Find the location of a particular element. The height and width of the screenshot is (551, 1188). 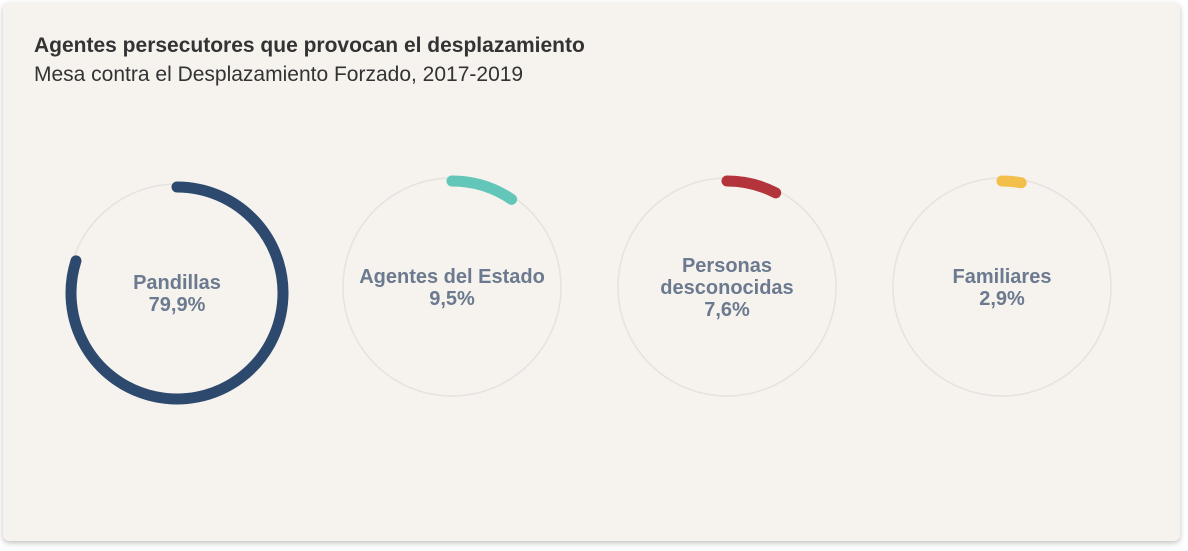

ring-category-label: Agentes del Estado is located at coordinates (452, 277).